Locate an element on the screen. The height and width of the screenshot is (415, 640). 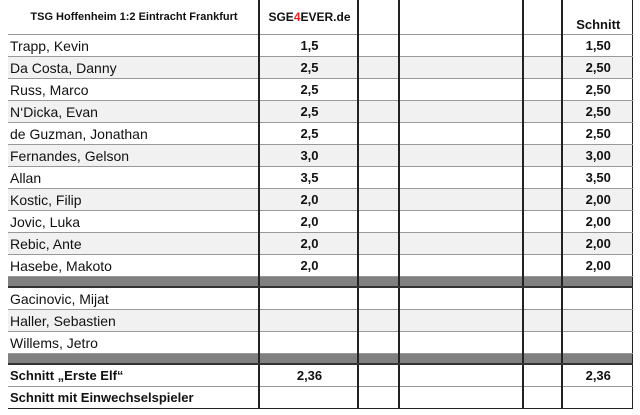
player-name: Haller, Sebastien is located at coordinates (134, 320).